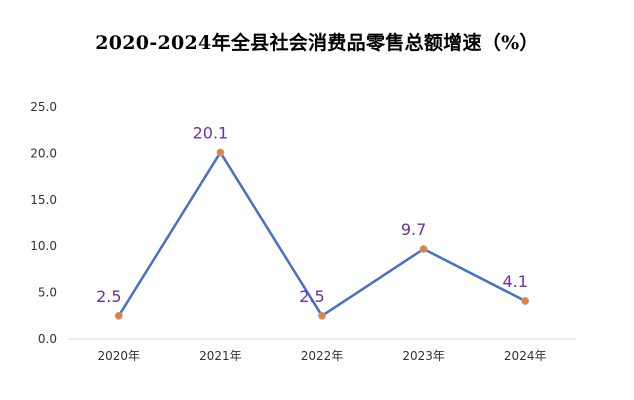 This screenshot has width=634, height=400. I want to click on x-tick-label: 2022年, so click(322, 356).